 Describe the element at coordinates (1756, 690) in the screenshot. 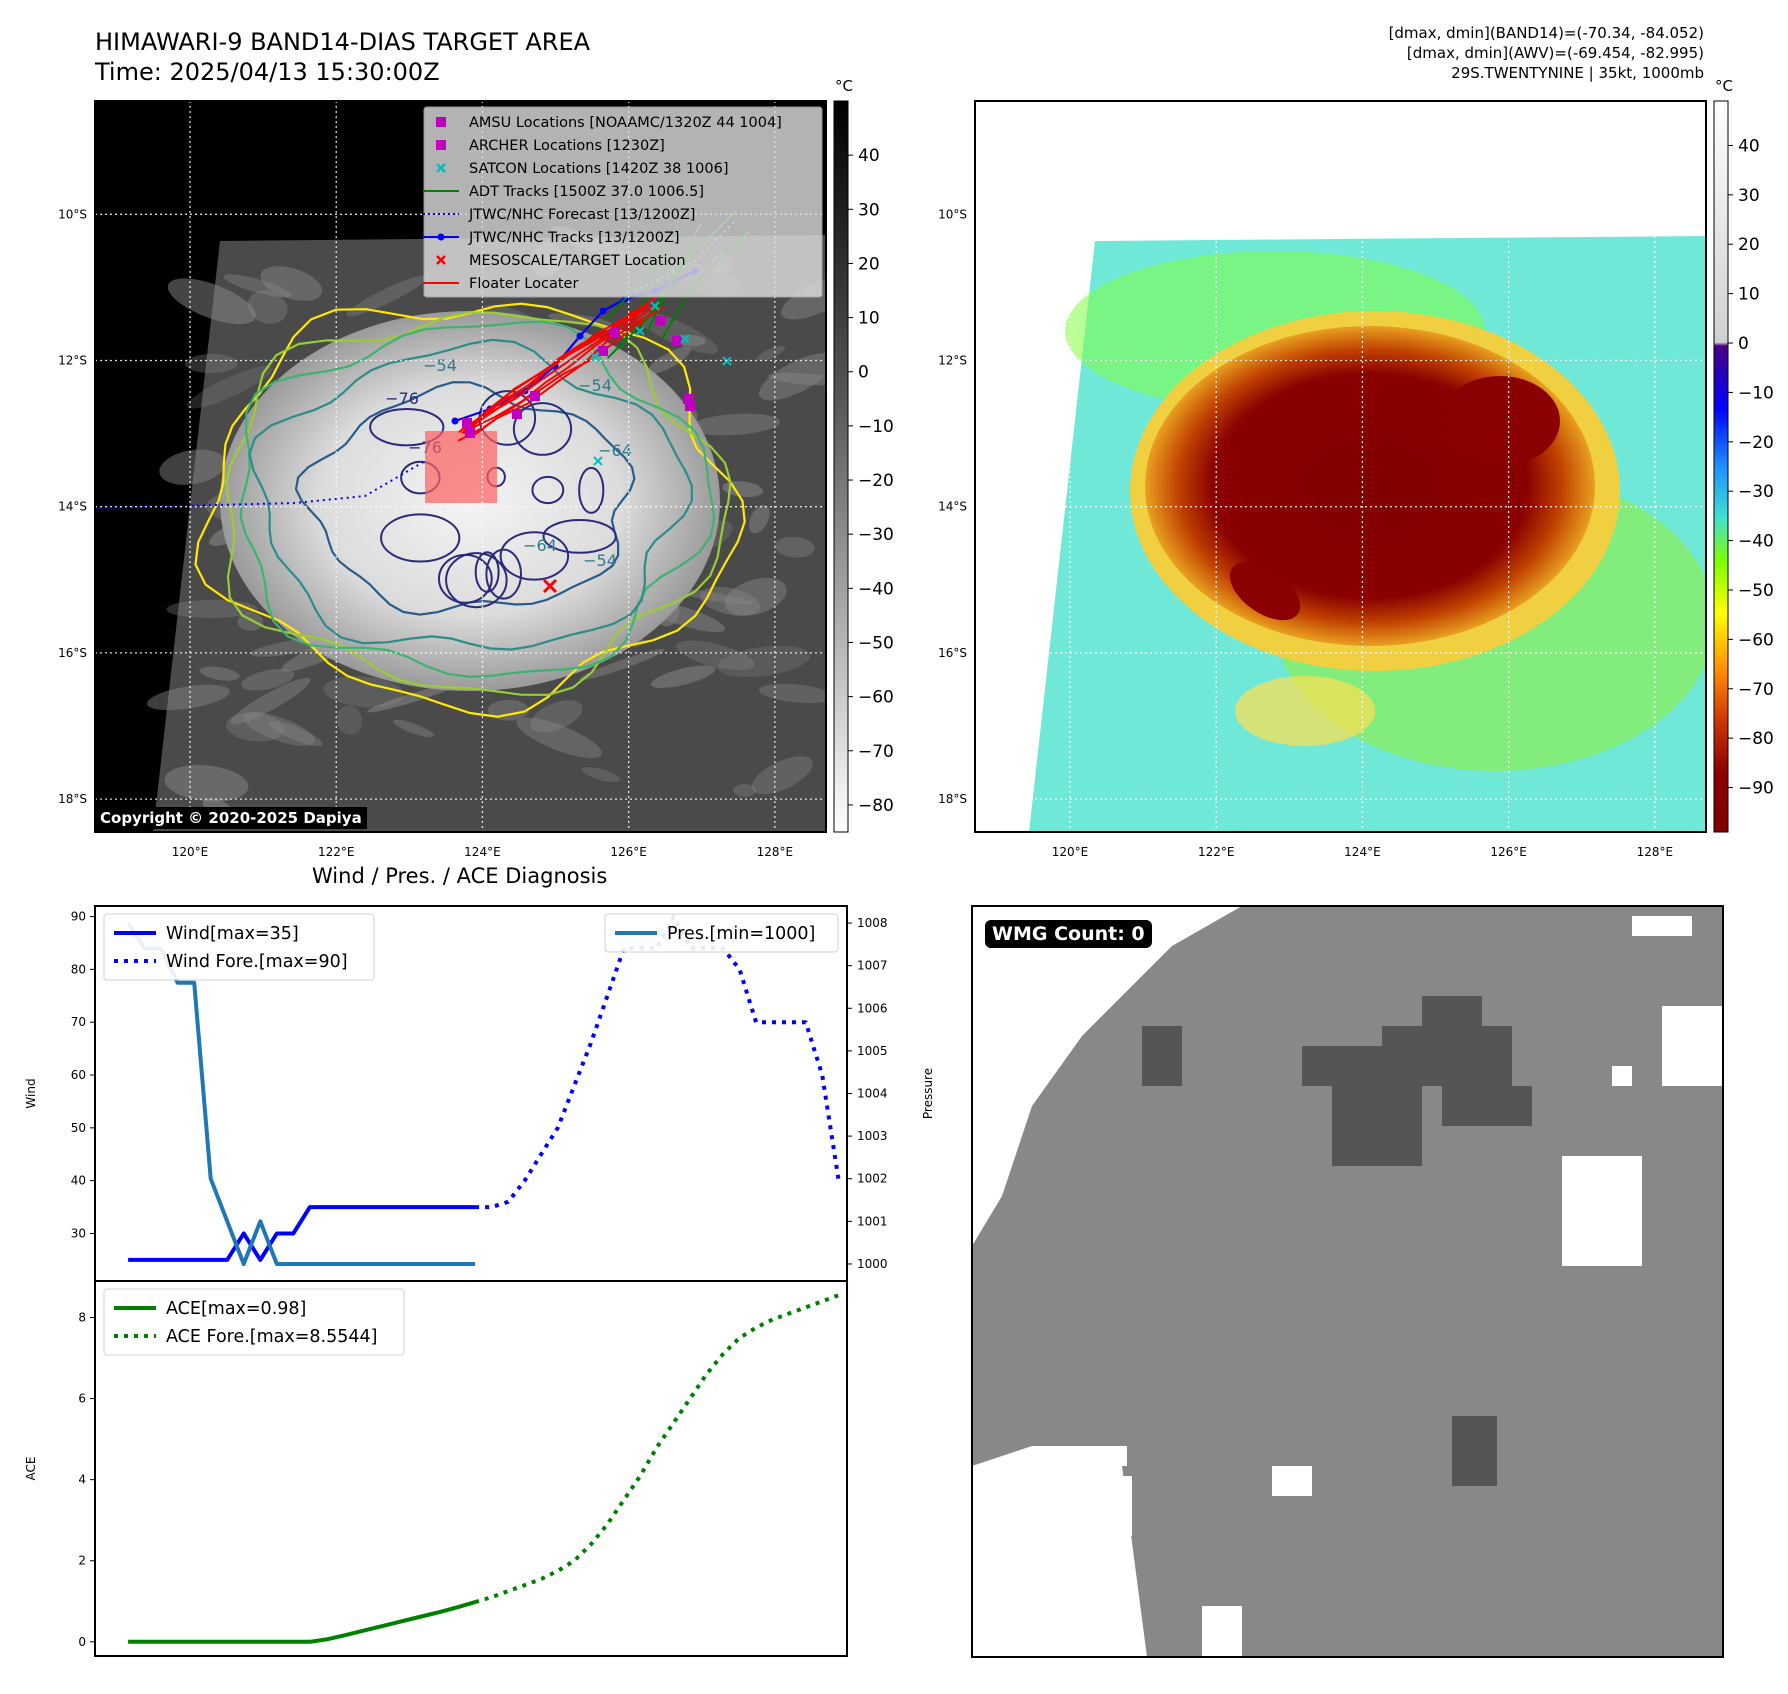

I see `awv-colorbar-tick-label: −70` at that location.